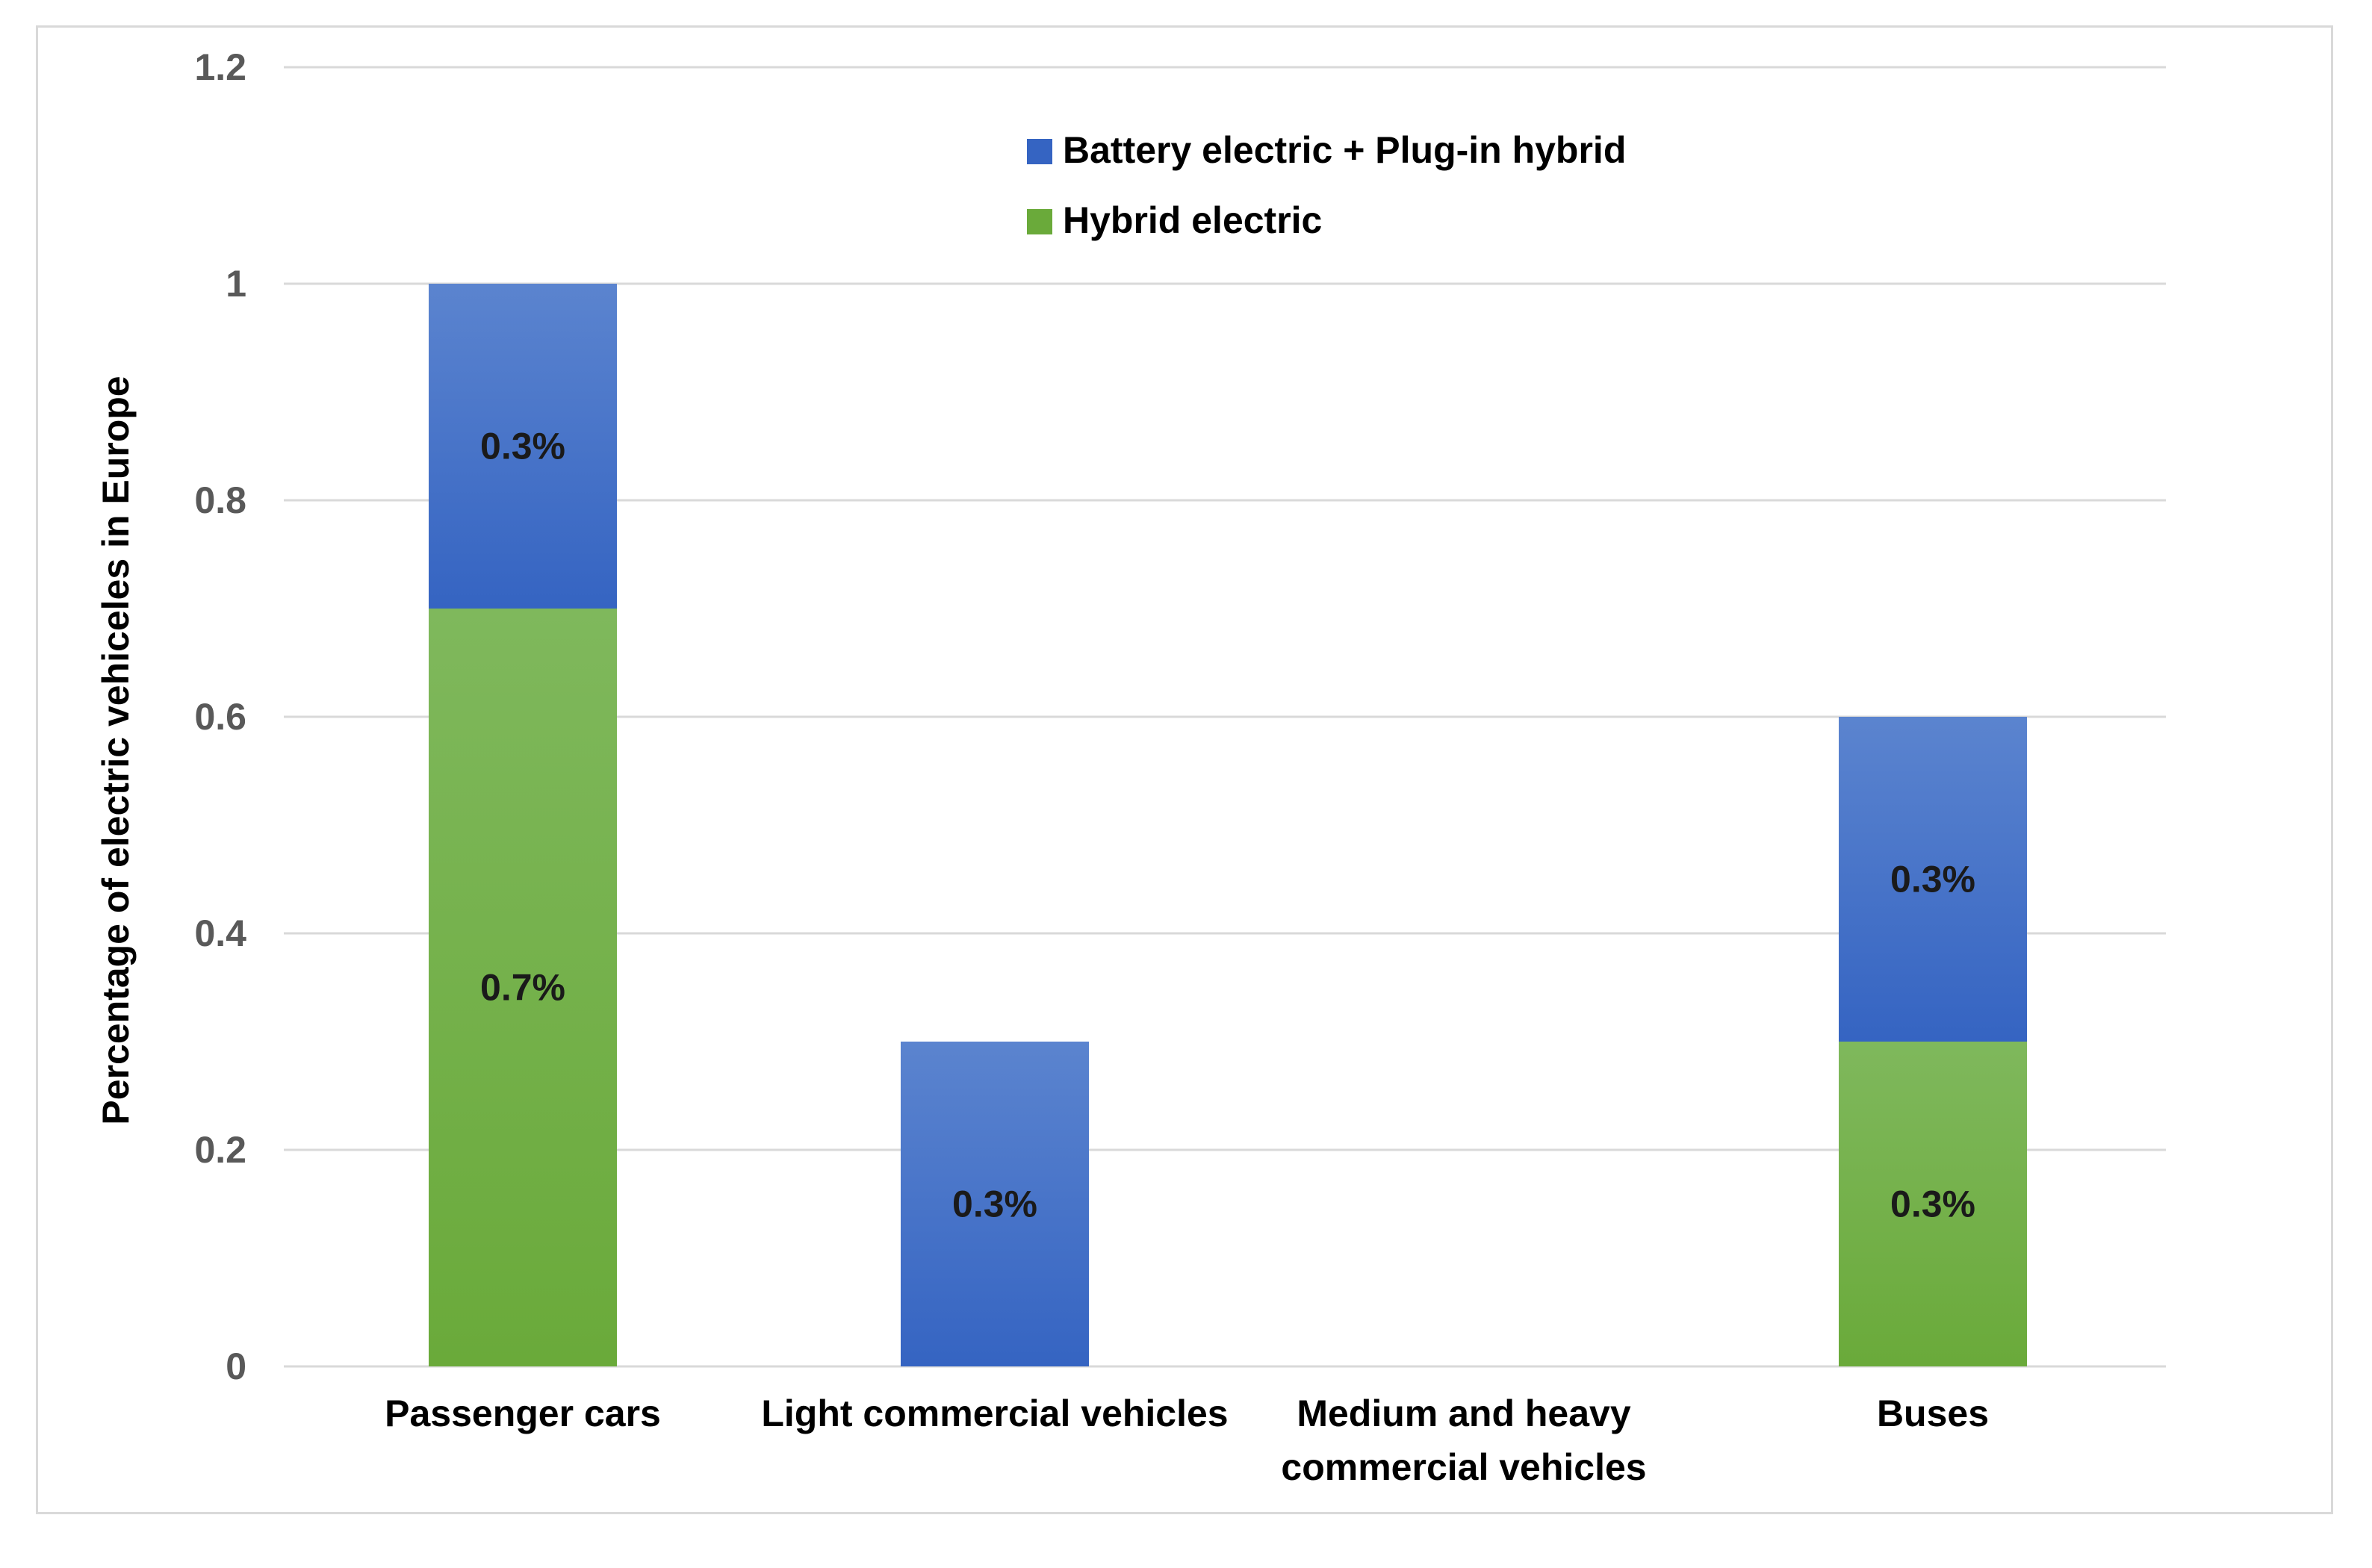 This screenshot has height=1568, width=2372. I want to click on data-label: 0.7%, so click(522, 988).